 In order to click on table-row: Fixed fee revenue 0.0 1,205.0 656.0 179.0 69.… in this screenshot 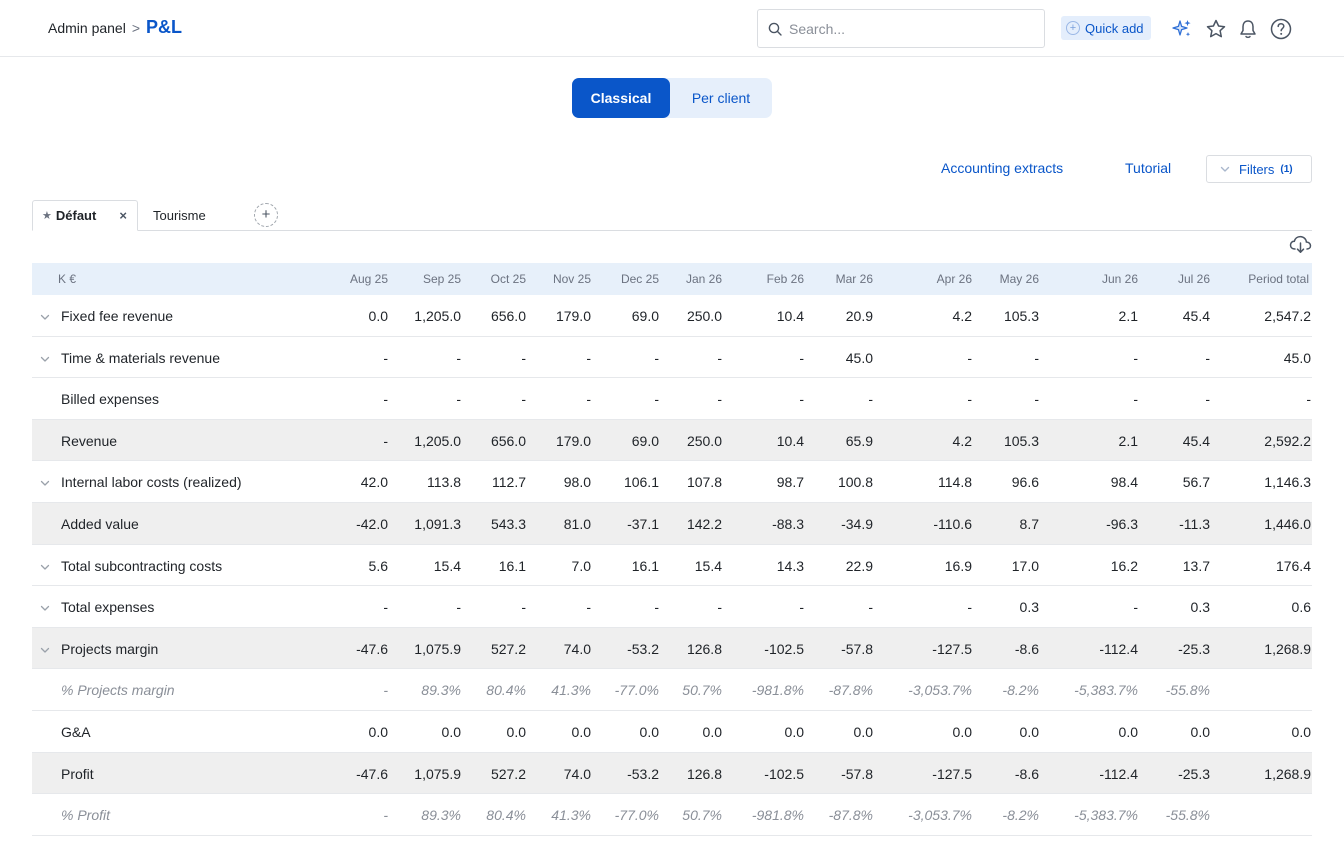, I will do `click(672, 316)`.